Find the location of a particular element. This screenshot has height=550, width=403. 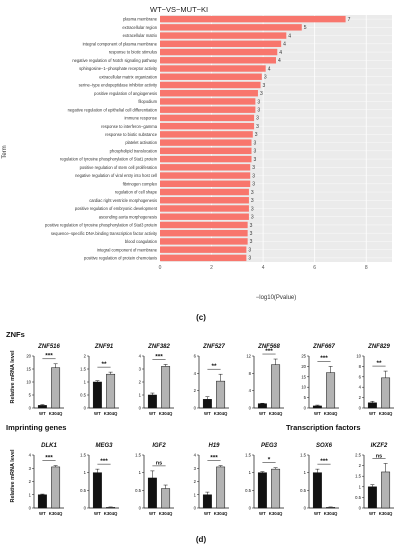

subchart-igf2: IGF2 0 0.5 1 1.5 WT K304Q ns is located at coordinates (154, 479).